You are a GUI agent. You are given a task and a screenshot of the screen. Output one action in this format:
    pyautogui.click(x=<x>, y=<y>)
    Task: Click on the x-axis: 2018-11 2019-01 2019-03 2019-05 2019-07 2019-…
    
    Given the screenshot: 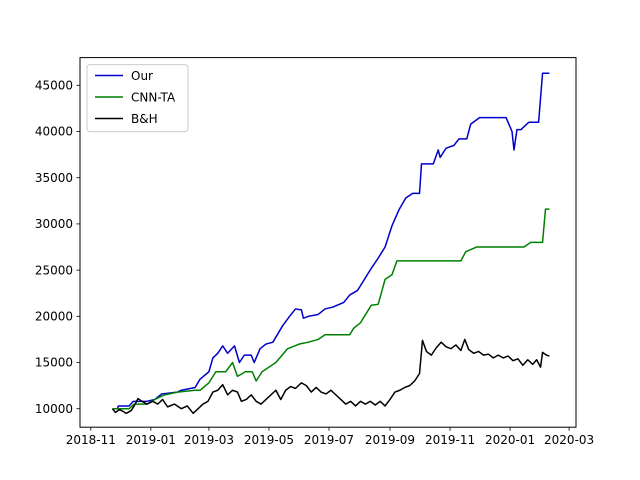 What is the action you would take?
    pyautogui.click(x=330, y=437)
    